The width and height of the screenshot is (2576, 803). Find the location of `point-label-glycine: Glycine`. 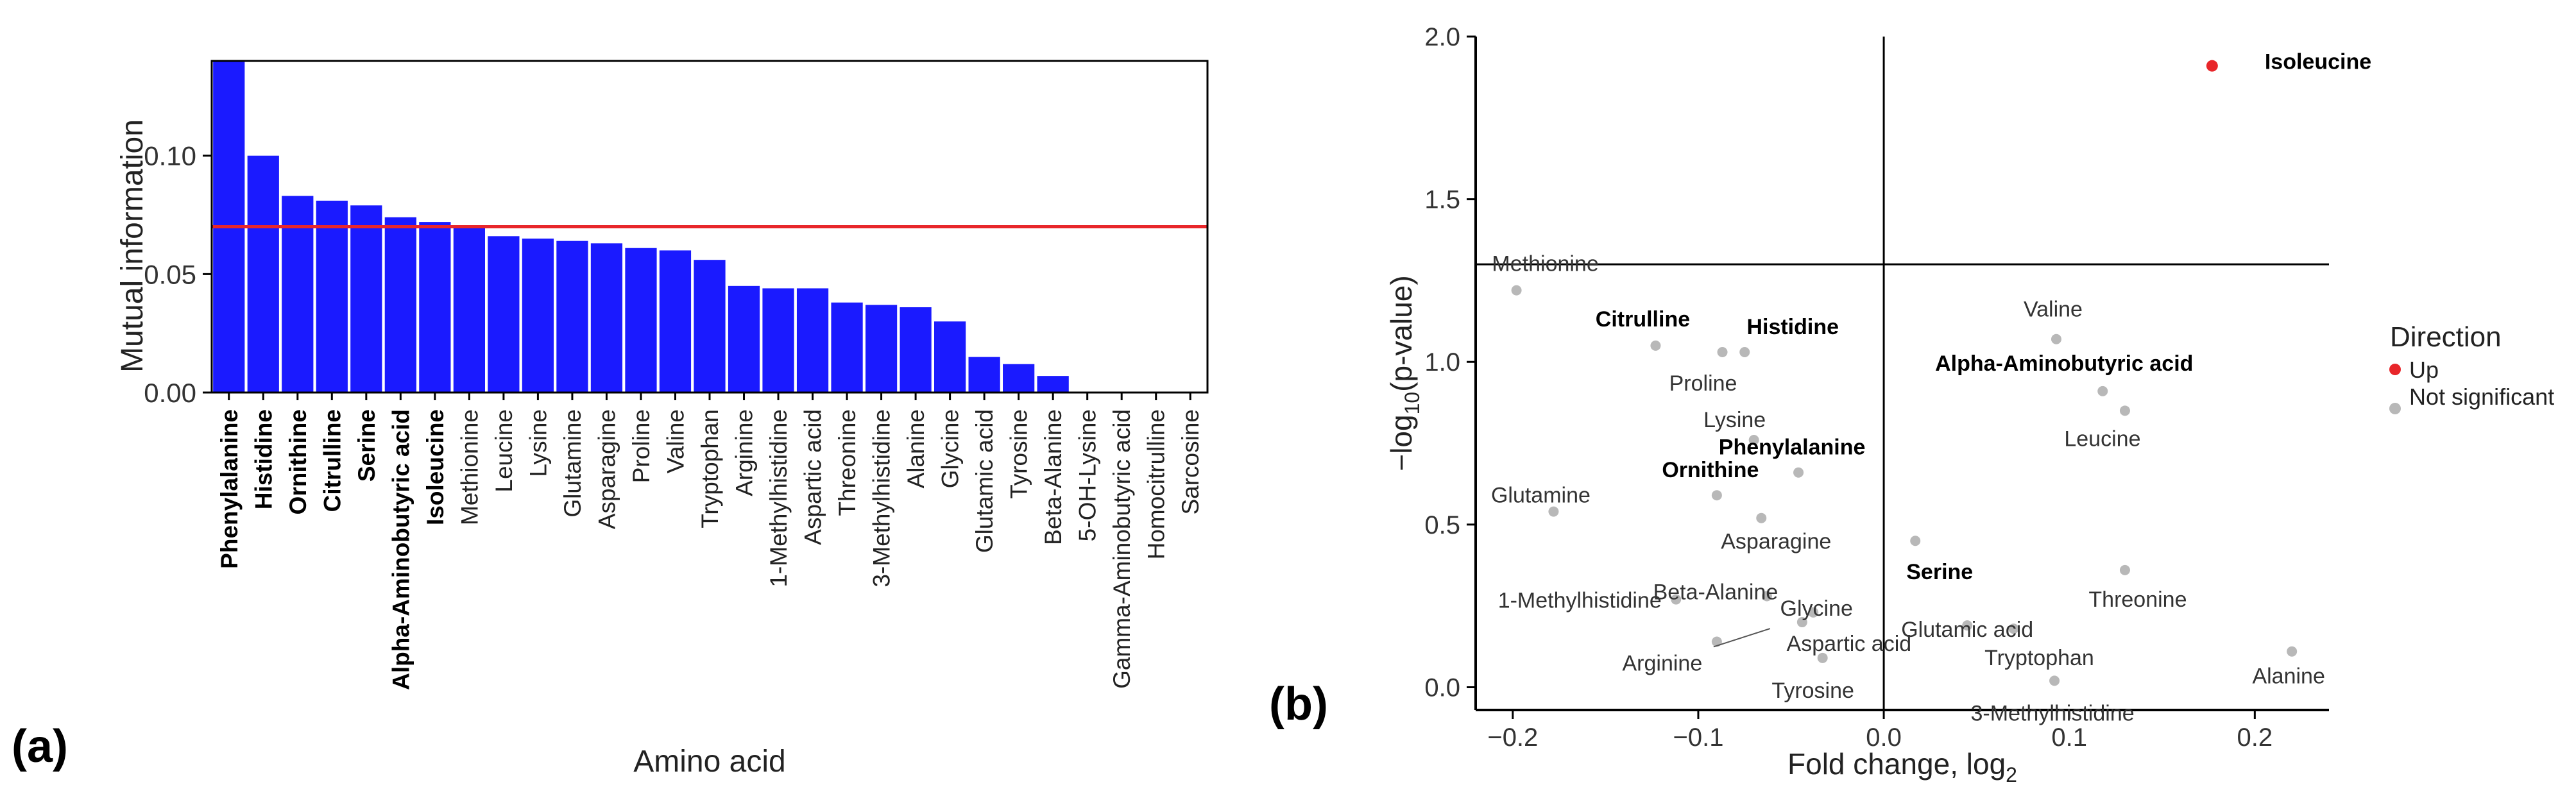

point-label-glycine: Glycine is located at coordinates (1816, 608).